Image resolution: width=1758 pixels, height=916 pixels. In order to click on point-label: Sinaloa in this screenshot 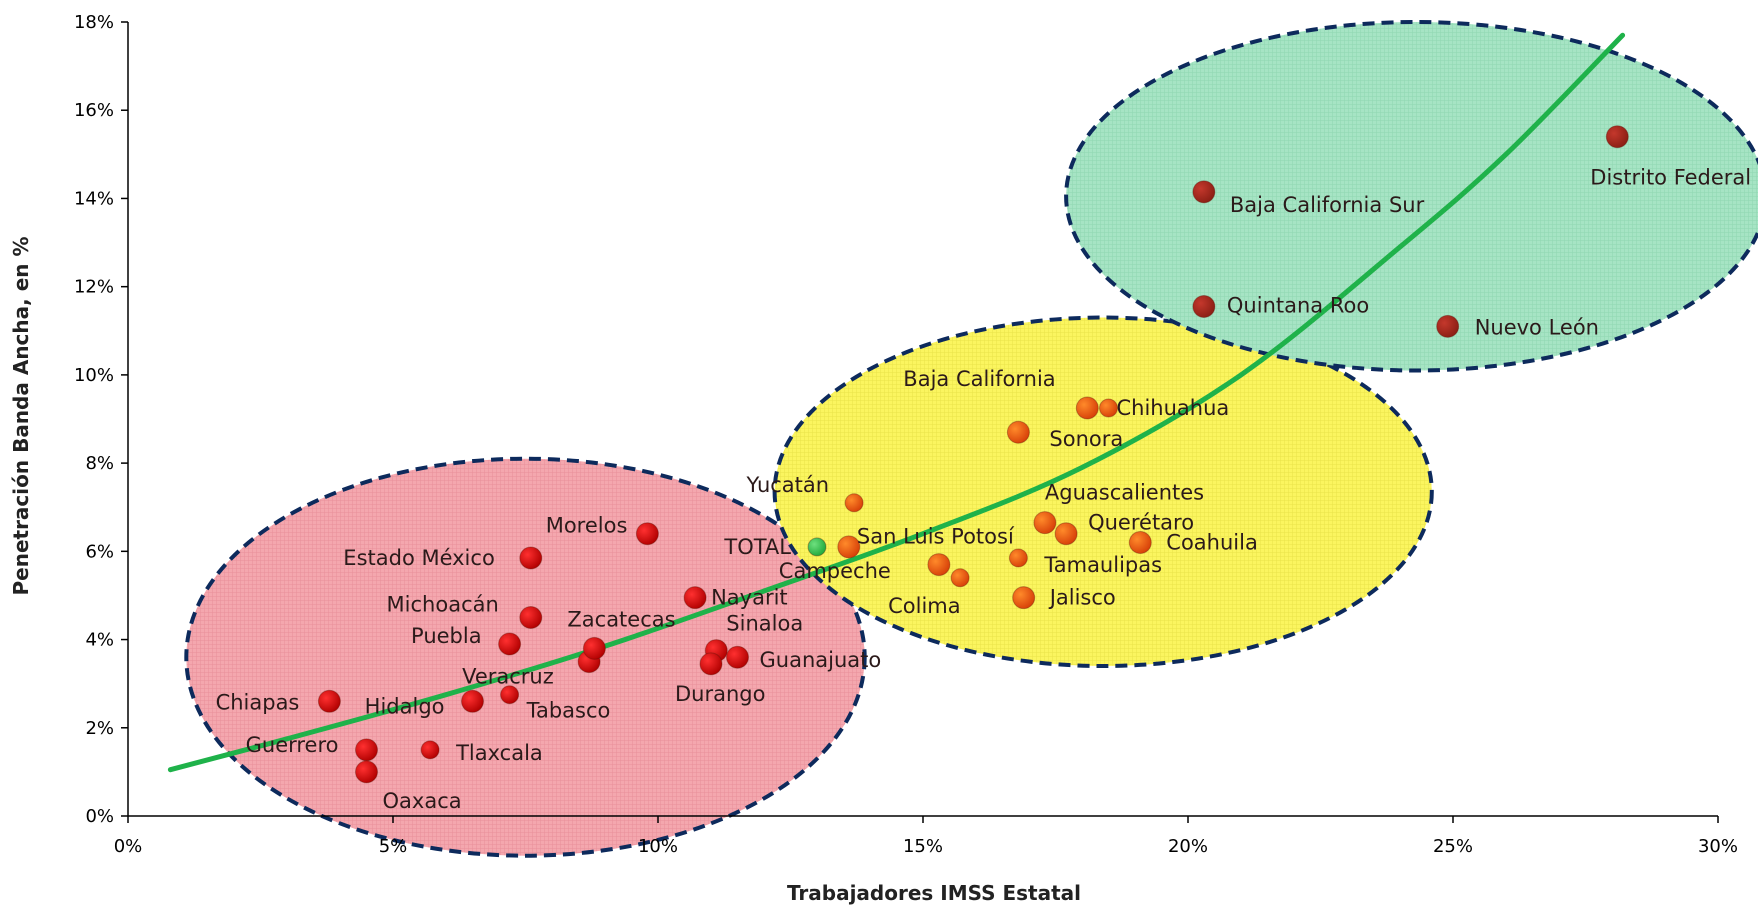, I will do `click(764, 624)`.